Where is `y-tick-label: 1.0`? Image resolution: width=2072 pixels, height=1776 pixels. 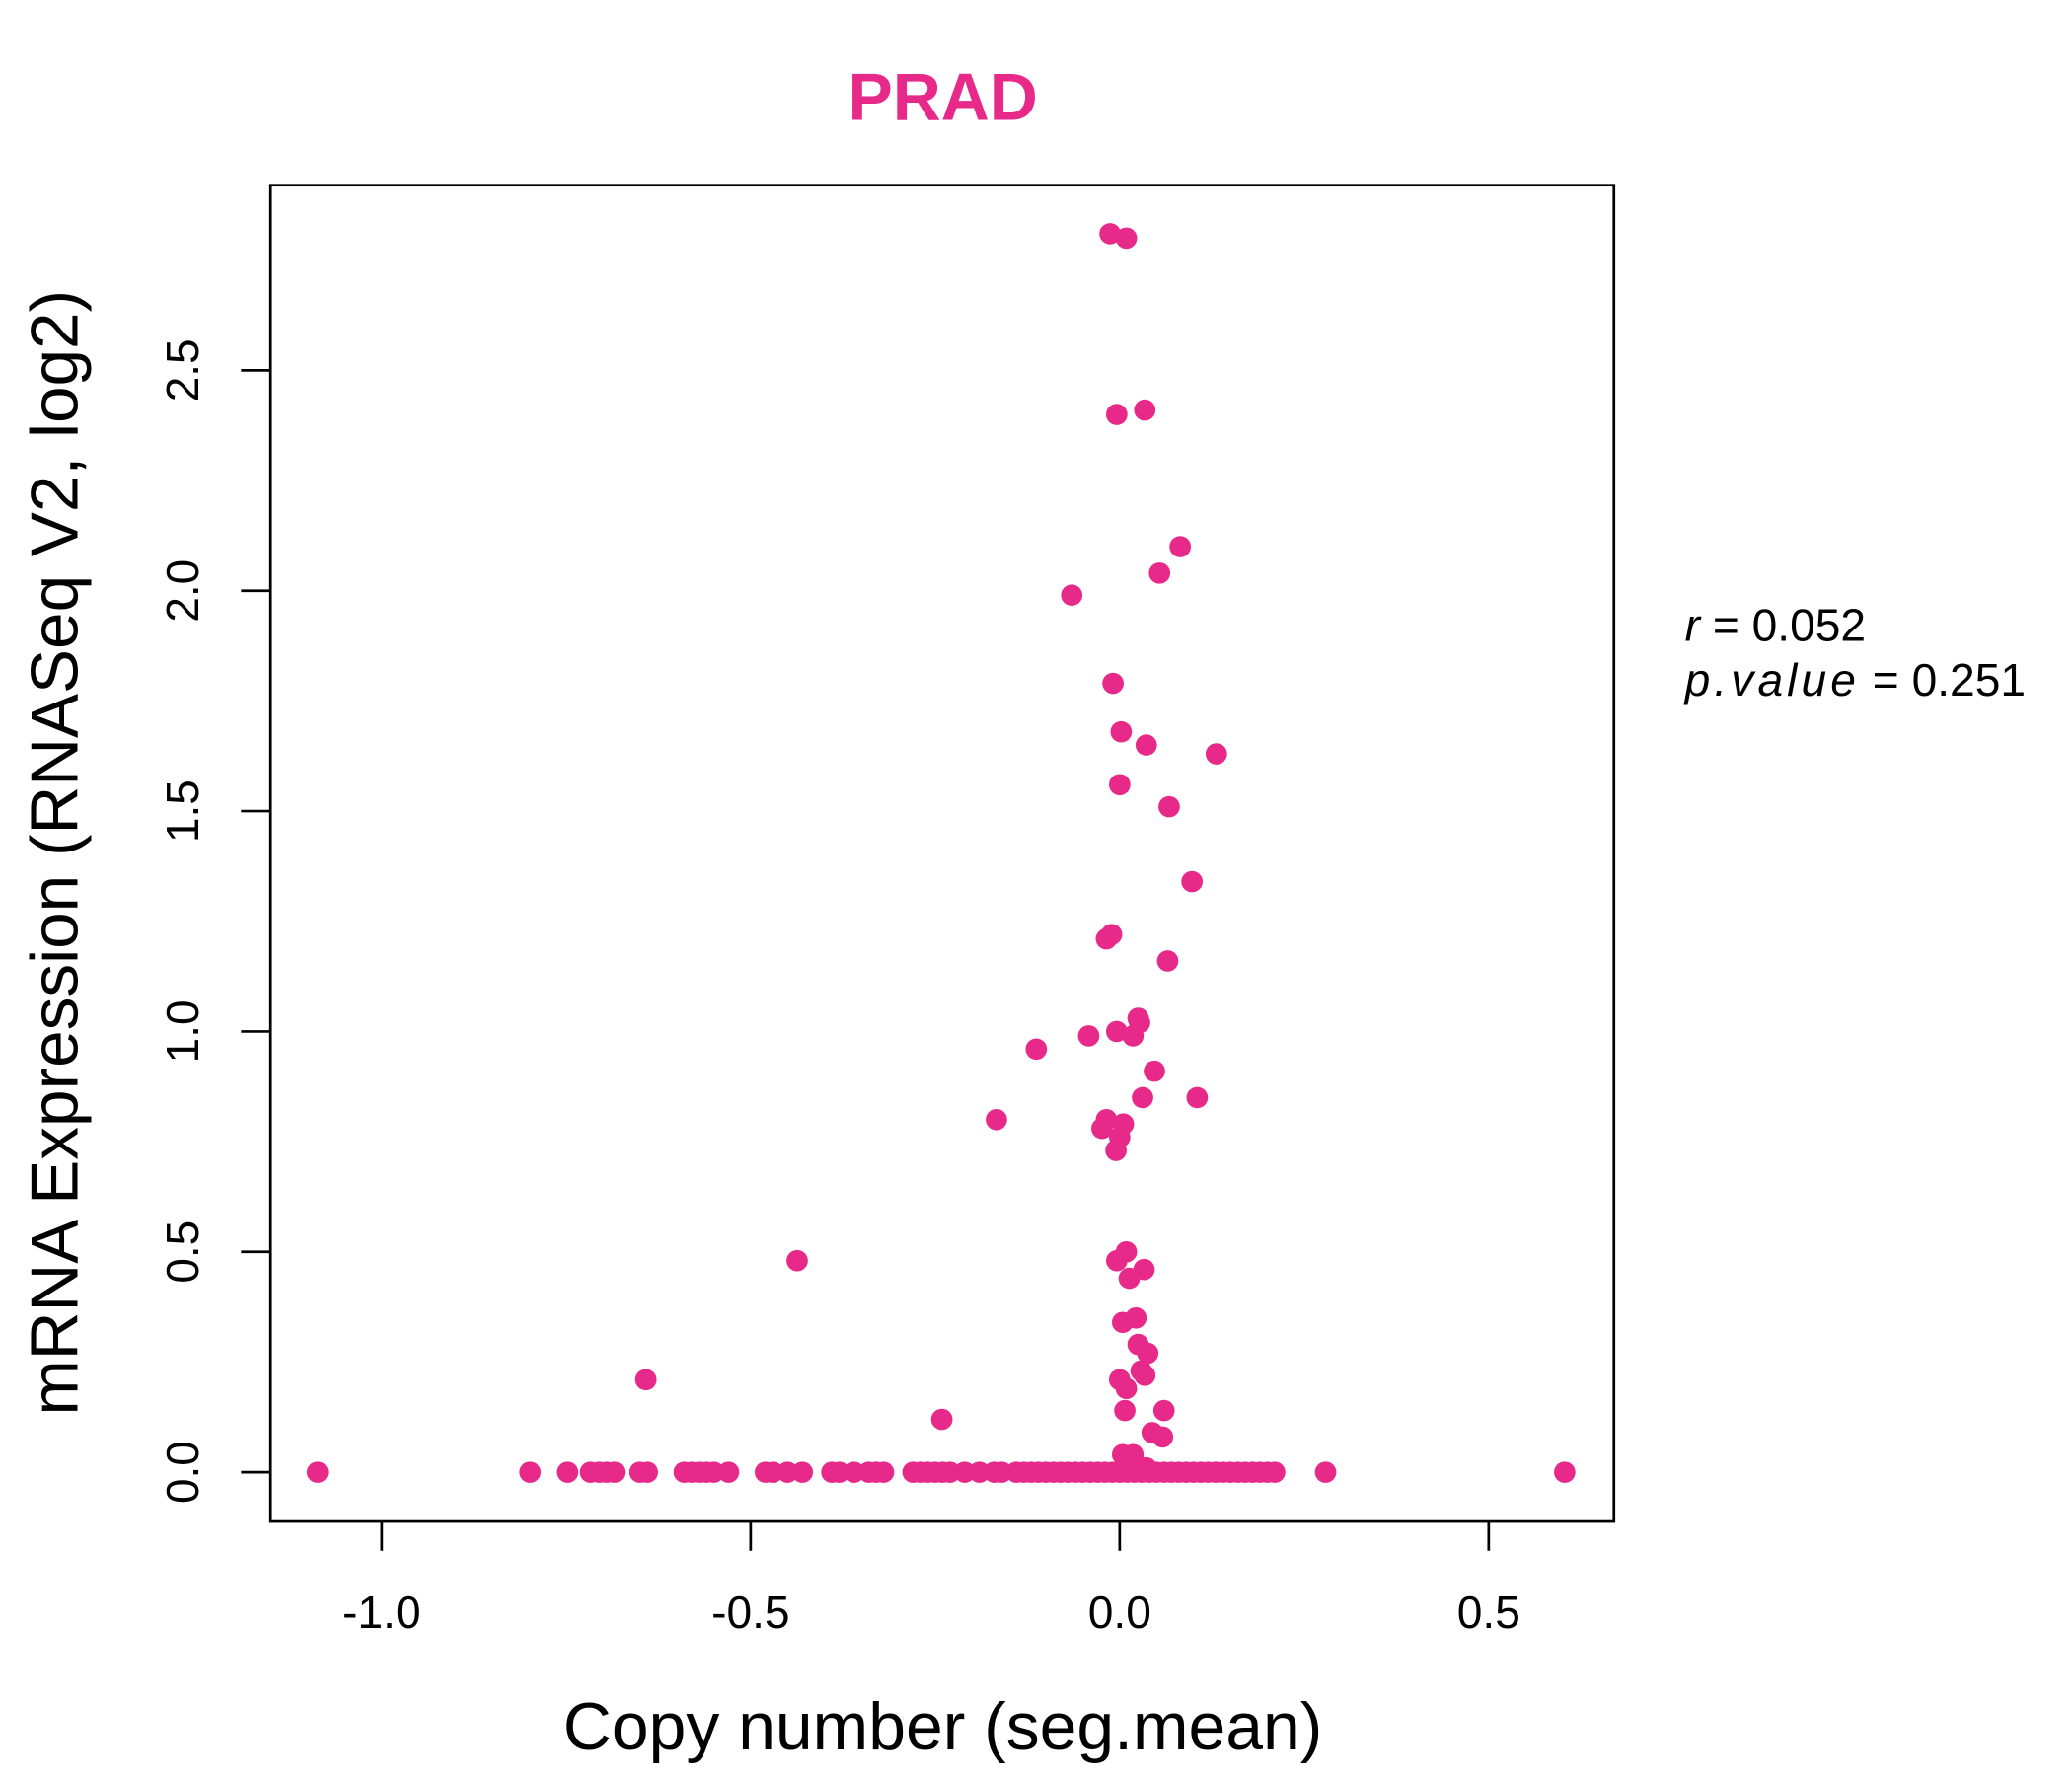
y-tick-label: 1.0 is located at coordinates (182, 1032).